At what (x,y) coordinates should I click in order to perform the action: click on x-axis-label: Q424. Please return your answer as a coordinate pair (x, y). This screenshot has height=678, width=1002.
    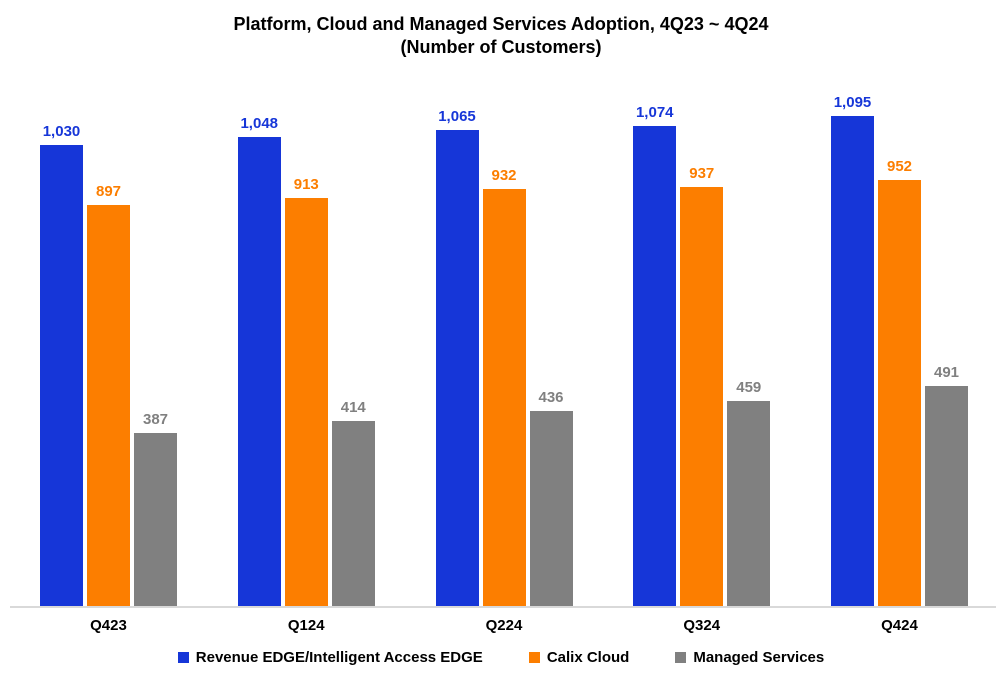
    Looking at the image, I should click on (899, 625).